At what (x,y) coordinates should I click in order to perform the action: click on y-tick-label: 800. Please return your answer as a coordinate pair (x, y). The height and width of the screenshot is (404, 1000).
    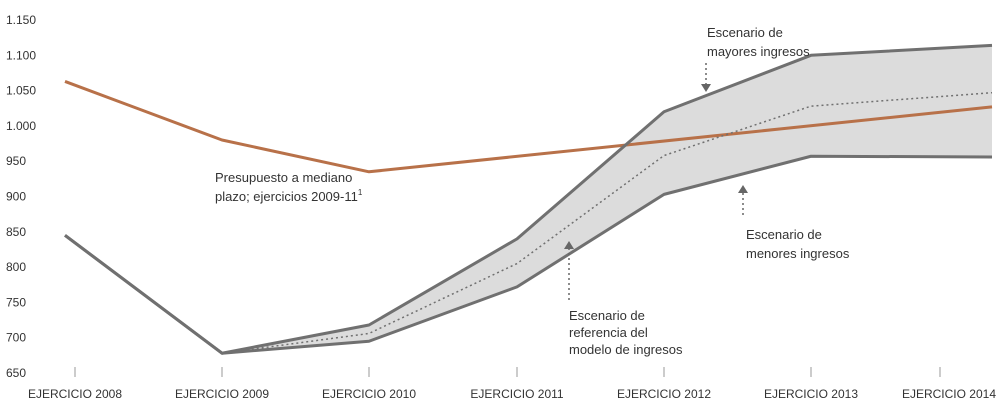
    Looking at the image, I should click on (16, 267).